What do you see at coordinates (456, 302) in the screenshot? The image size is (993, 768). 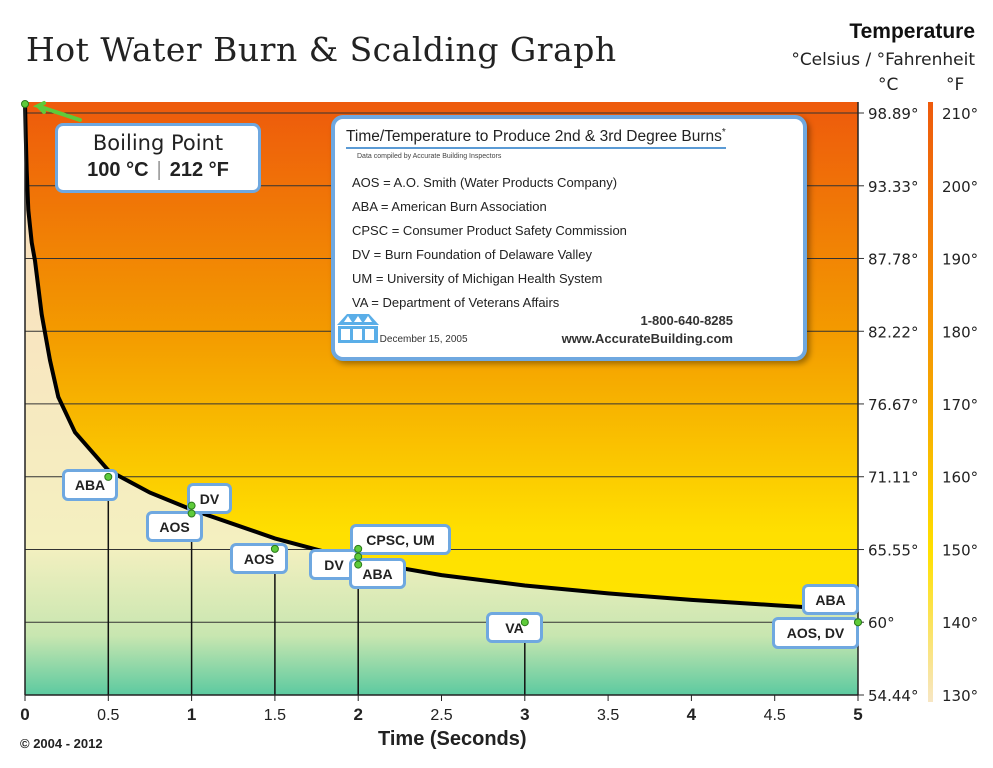 I see `legend-item: VA = Department of Veterans Affairs` at bounding box center [456, 302].